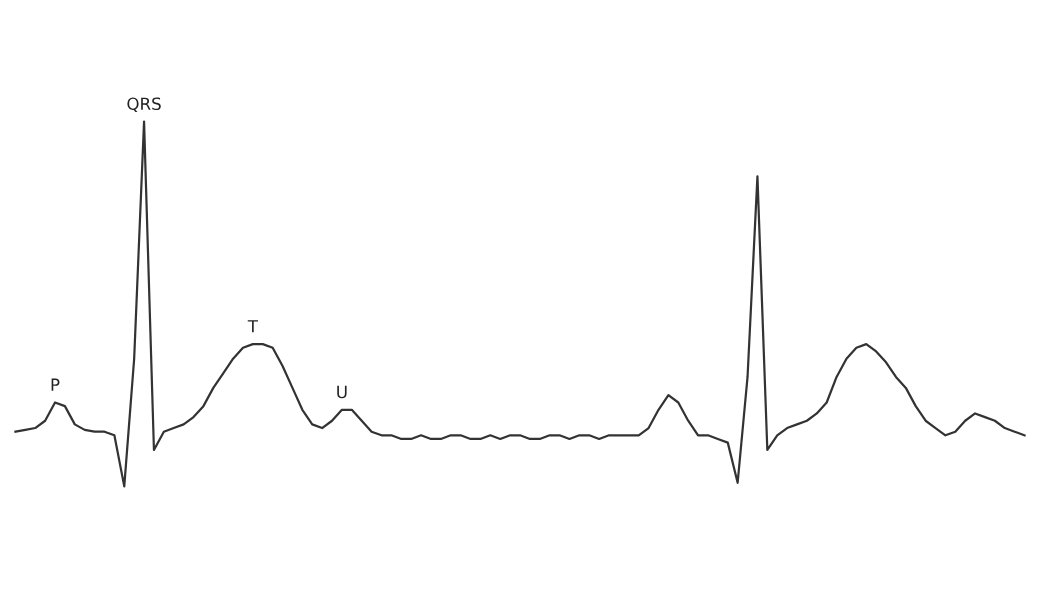  What do you see at coordinates (253, 326) in the screenshot?
I see `annotation: T` at bounding box center [253, 326].